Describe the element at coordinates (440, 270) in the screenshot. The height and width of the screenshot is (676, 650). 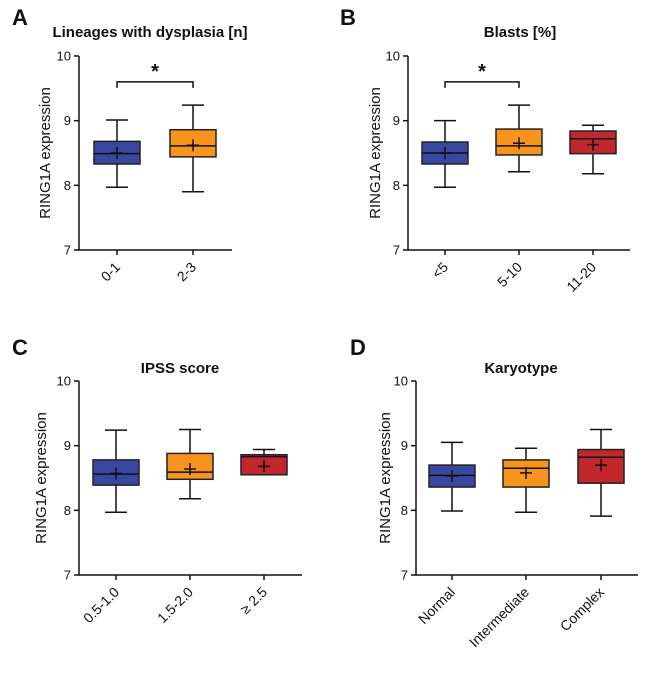
I see `x-tick-label: <5` at that location.